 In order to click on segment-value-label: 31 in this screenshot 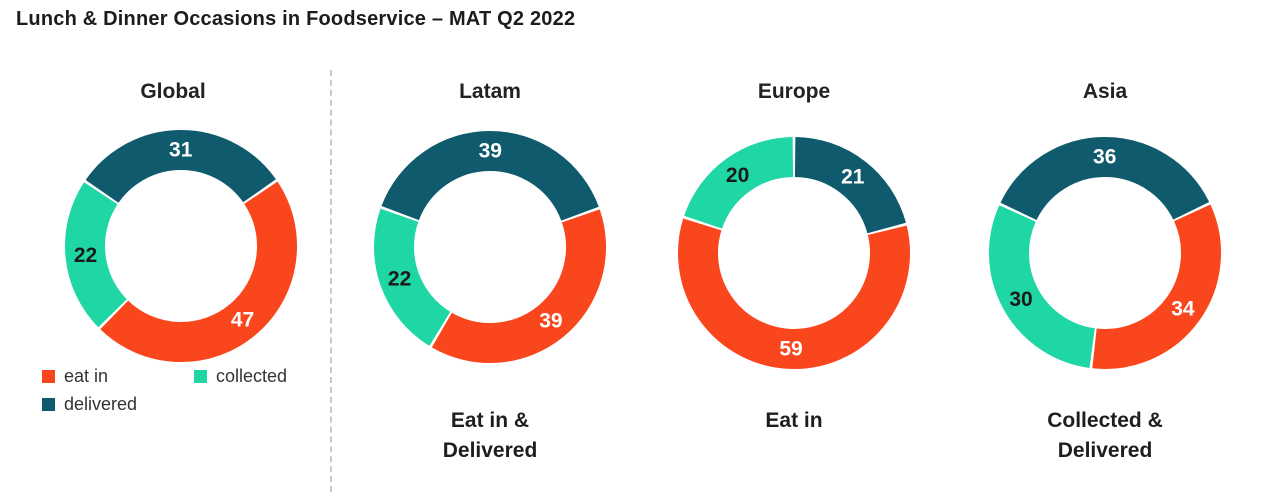, I will do `click(181, 150)`.